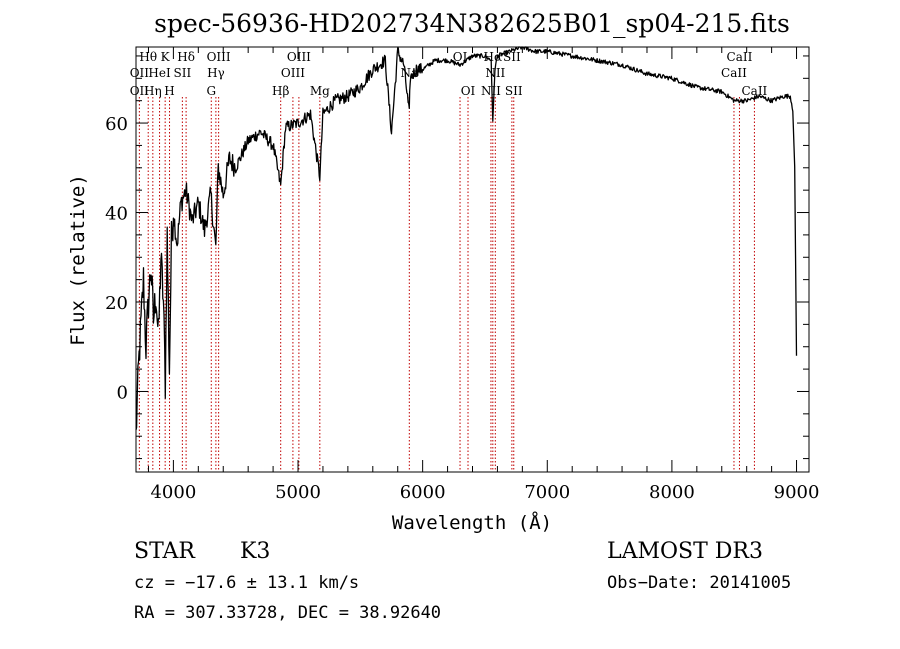 The width and height of the screenshot is (900, 649). What do you see at coordinates (423, 492) in the screenshot?
I see `x-tick-label: 6000` at bounding box center [423, 492].